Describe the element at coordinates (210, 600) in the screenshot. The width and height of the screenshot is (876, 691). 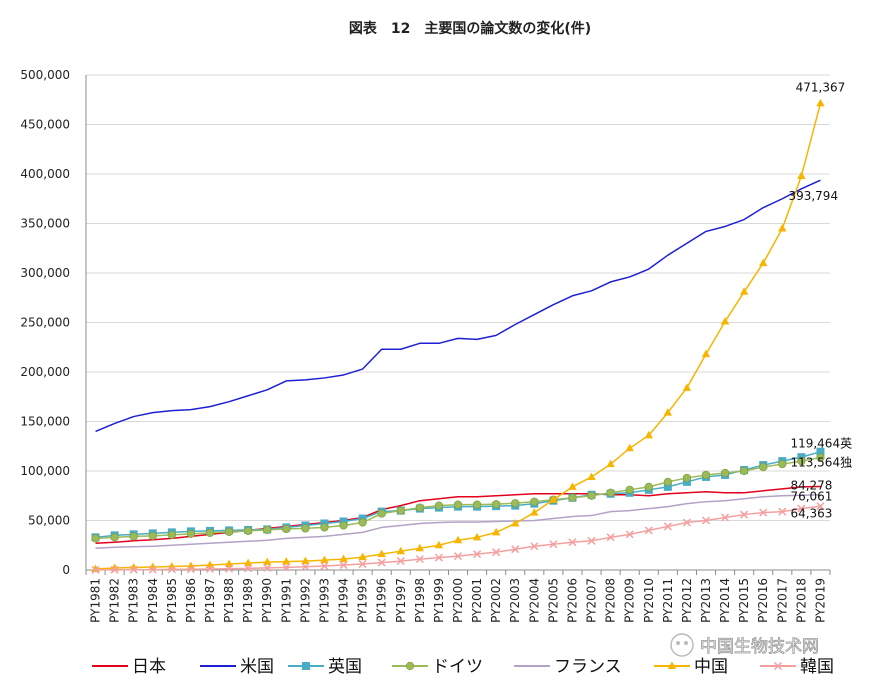
I see `x-tick-label: PY1987` at that location.